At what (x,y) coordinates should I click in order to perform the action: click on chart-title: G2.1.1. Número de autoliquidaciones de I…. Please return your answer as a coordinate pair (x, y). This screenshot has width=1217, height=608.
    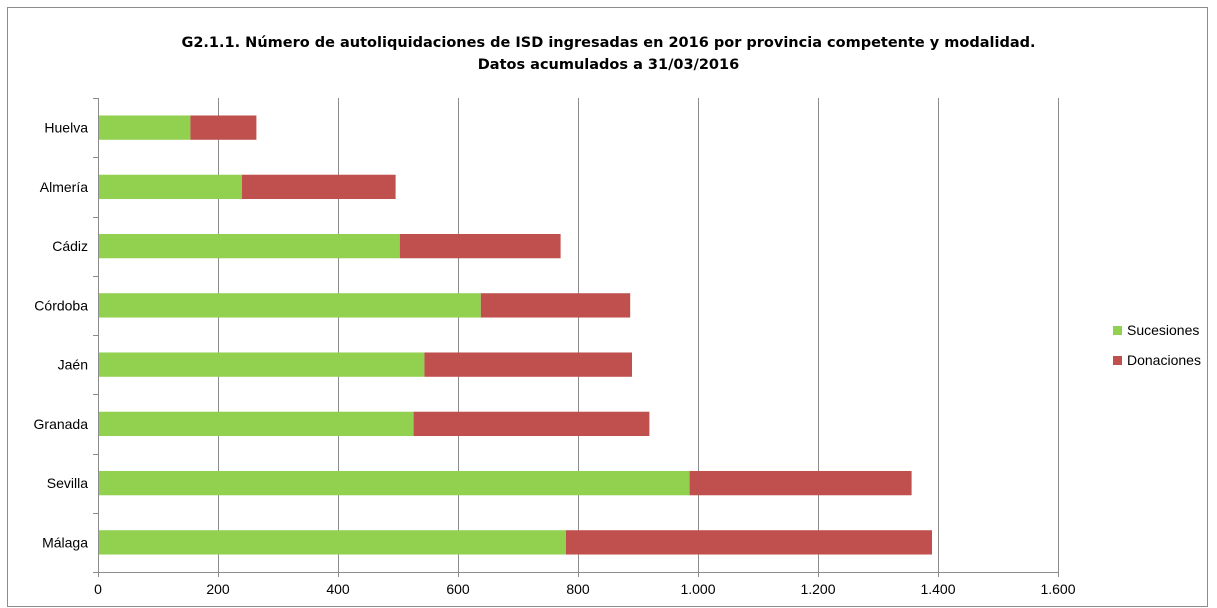
    Looking at the image, I should click on (608, 54).